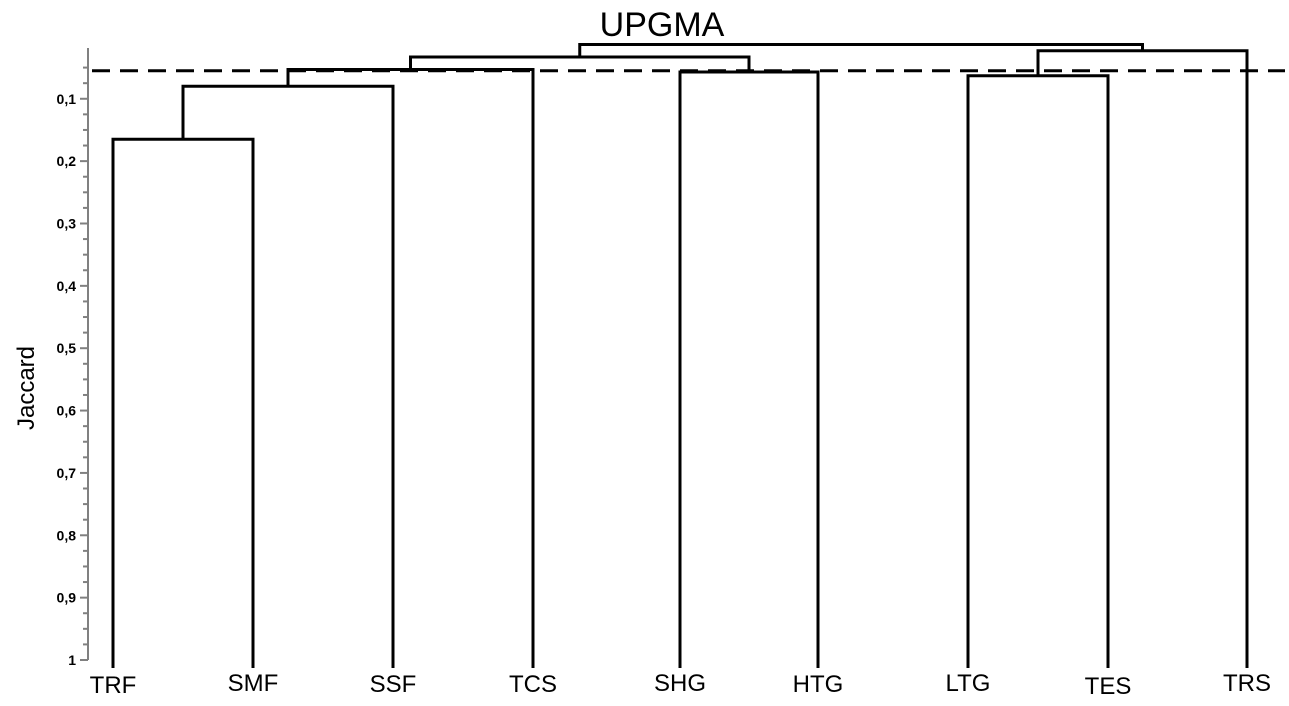  I want to click on y-tick-label: 0,8, so click(67, 535).